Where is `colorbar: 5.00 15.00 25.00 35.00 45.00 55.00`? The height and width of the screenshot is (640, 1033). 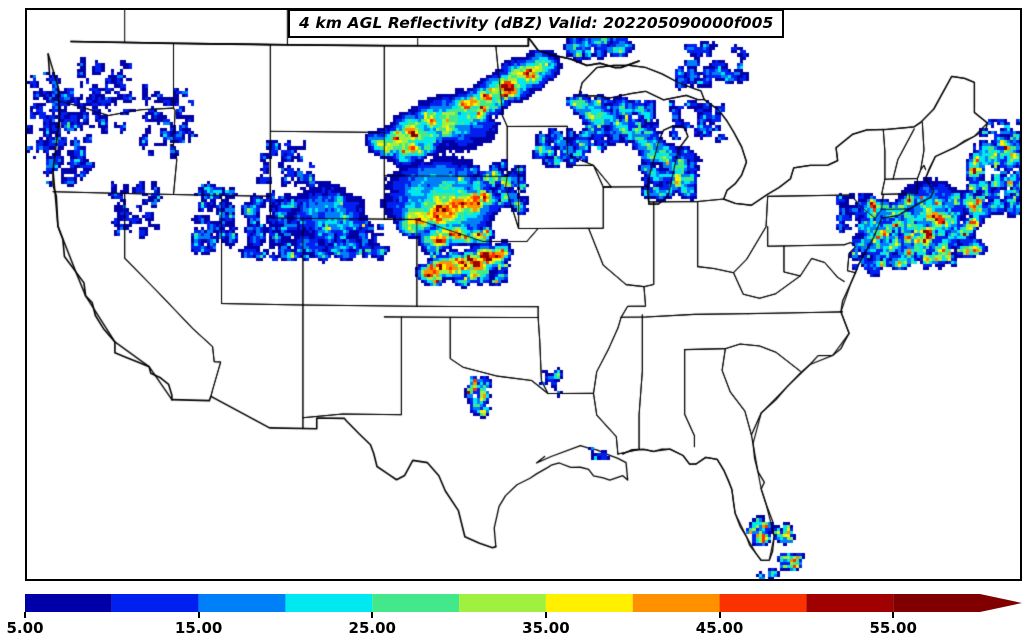
colorbar: 5.00 15.00 25.00 35.00 45.00 55.00 is located at coordinates (516, 611).